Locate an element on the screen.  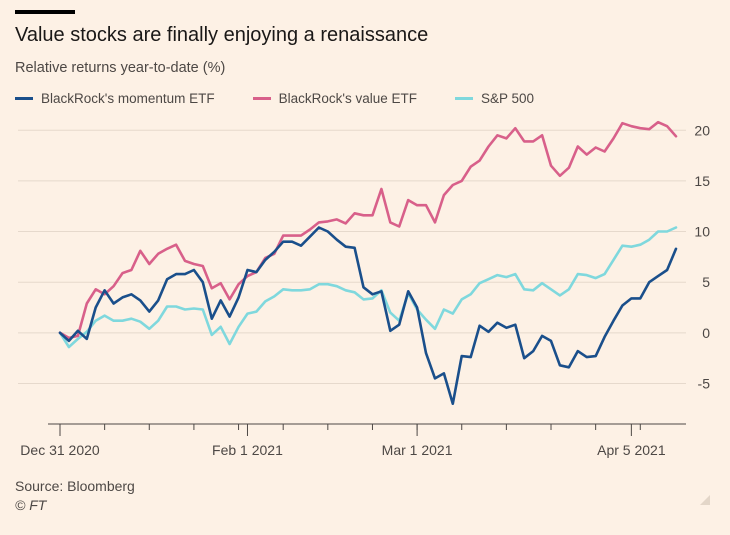
y-tick-label: 20 is located at coordinates (702, 130).